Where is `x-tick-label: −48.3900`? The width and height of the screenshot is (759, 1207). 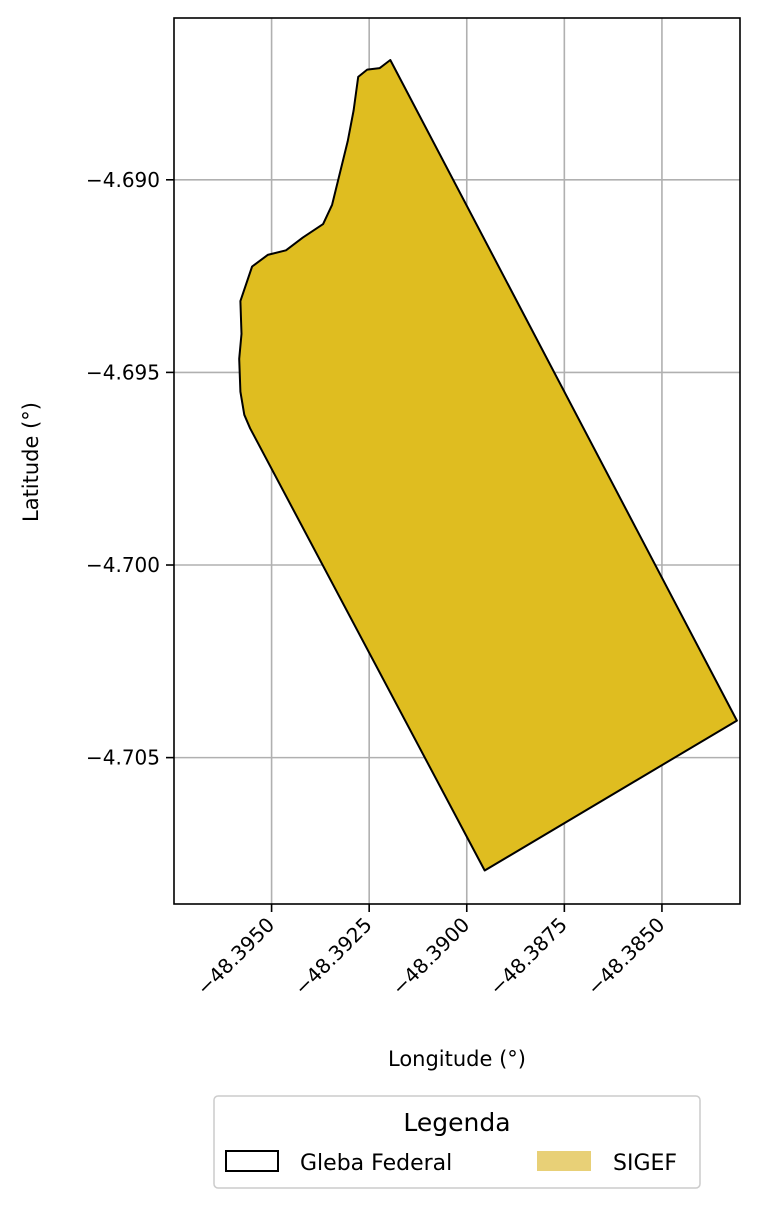 x-tick-label: −48.3900 is located at coordinates (430, 956).